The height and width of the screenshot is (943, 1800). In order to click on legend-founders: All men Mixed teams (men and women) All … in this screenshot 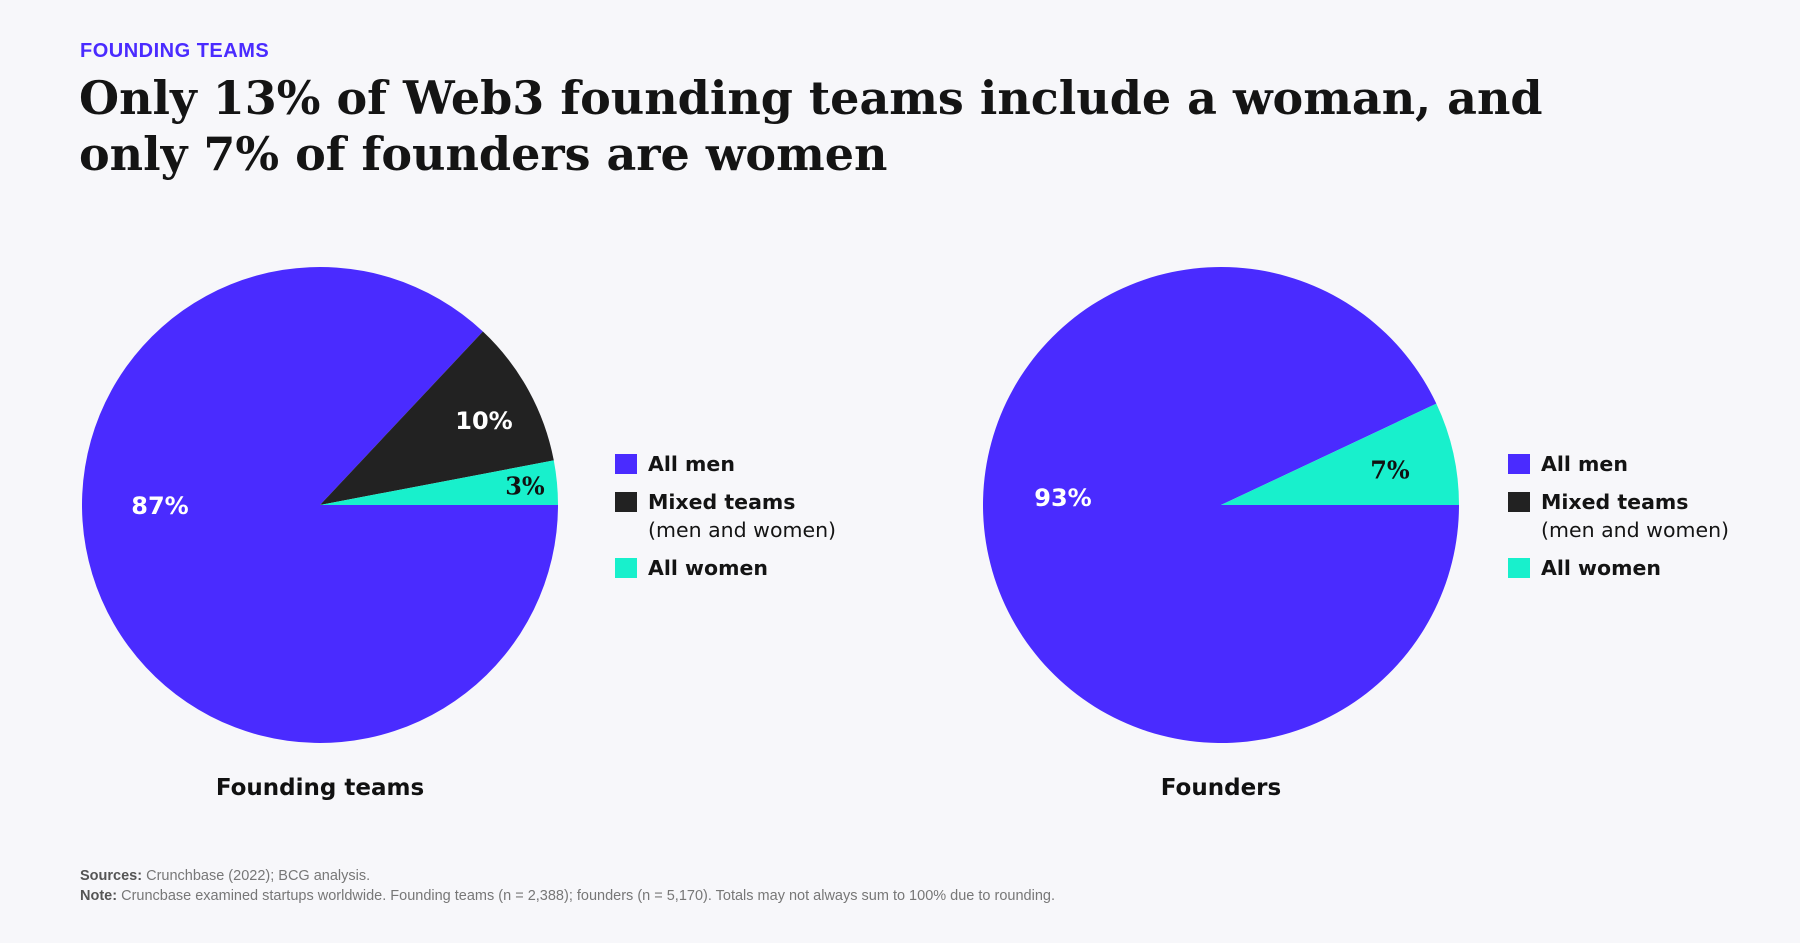, I will do `click(1618, 521)`.